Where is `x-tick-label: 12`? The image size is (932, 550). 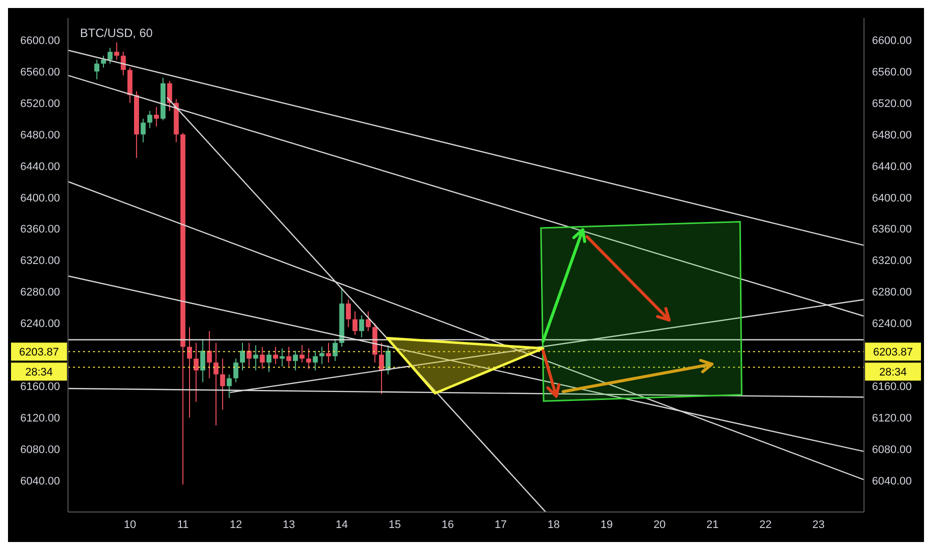 x-tick-label: 12 is located at coordinates (236, 524).